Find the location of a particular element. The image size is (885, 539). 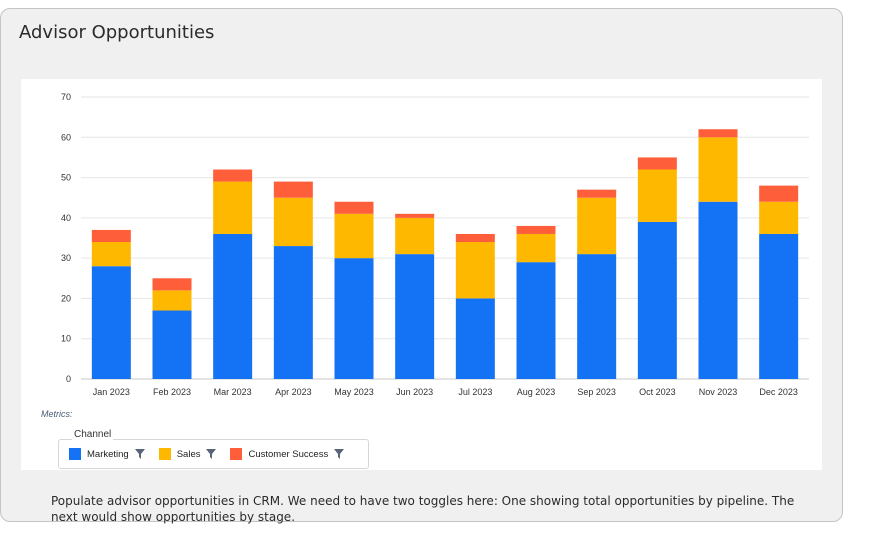

legend-item-marketing: Marketing is located at coordinates (107, 454).